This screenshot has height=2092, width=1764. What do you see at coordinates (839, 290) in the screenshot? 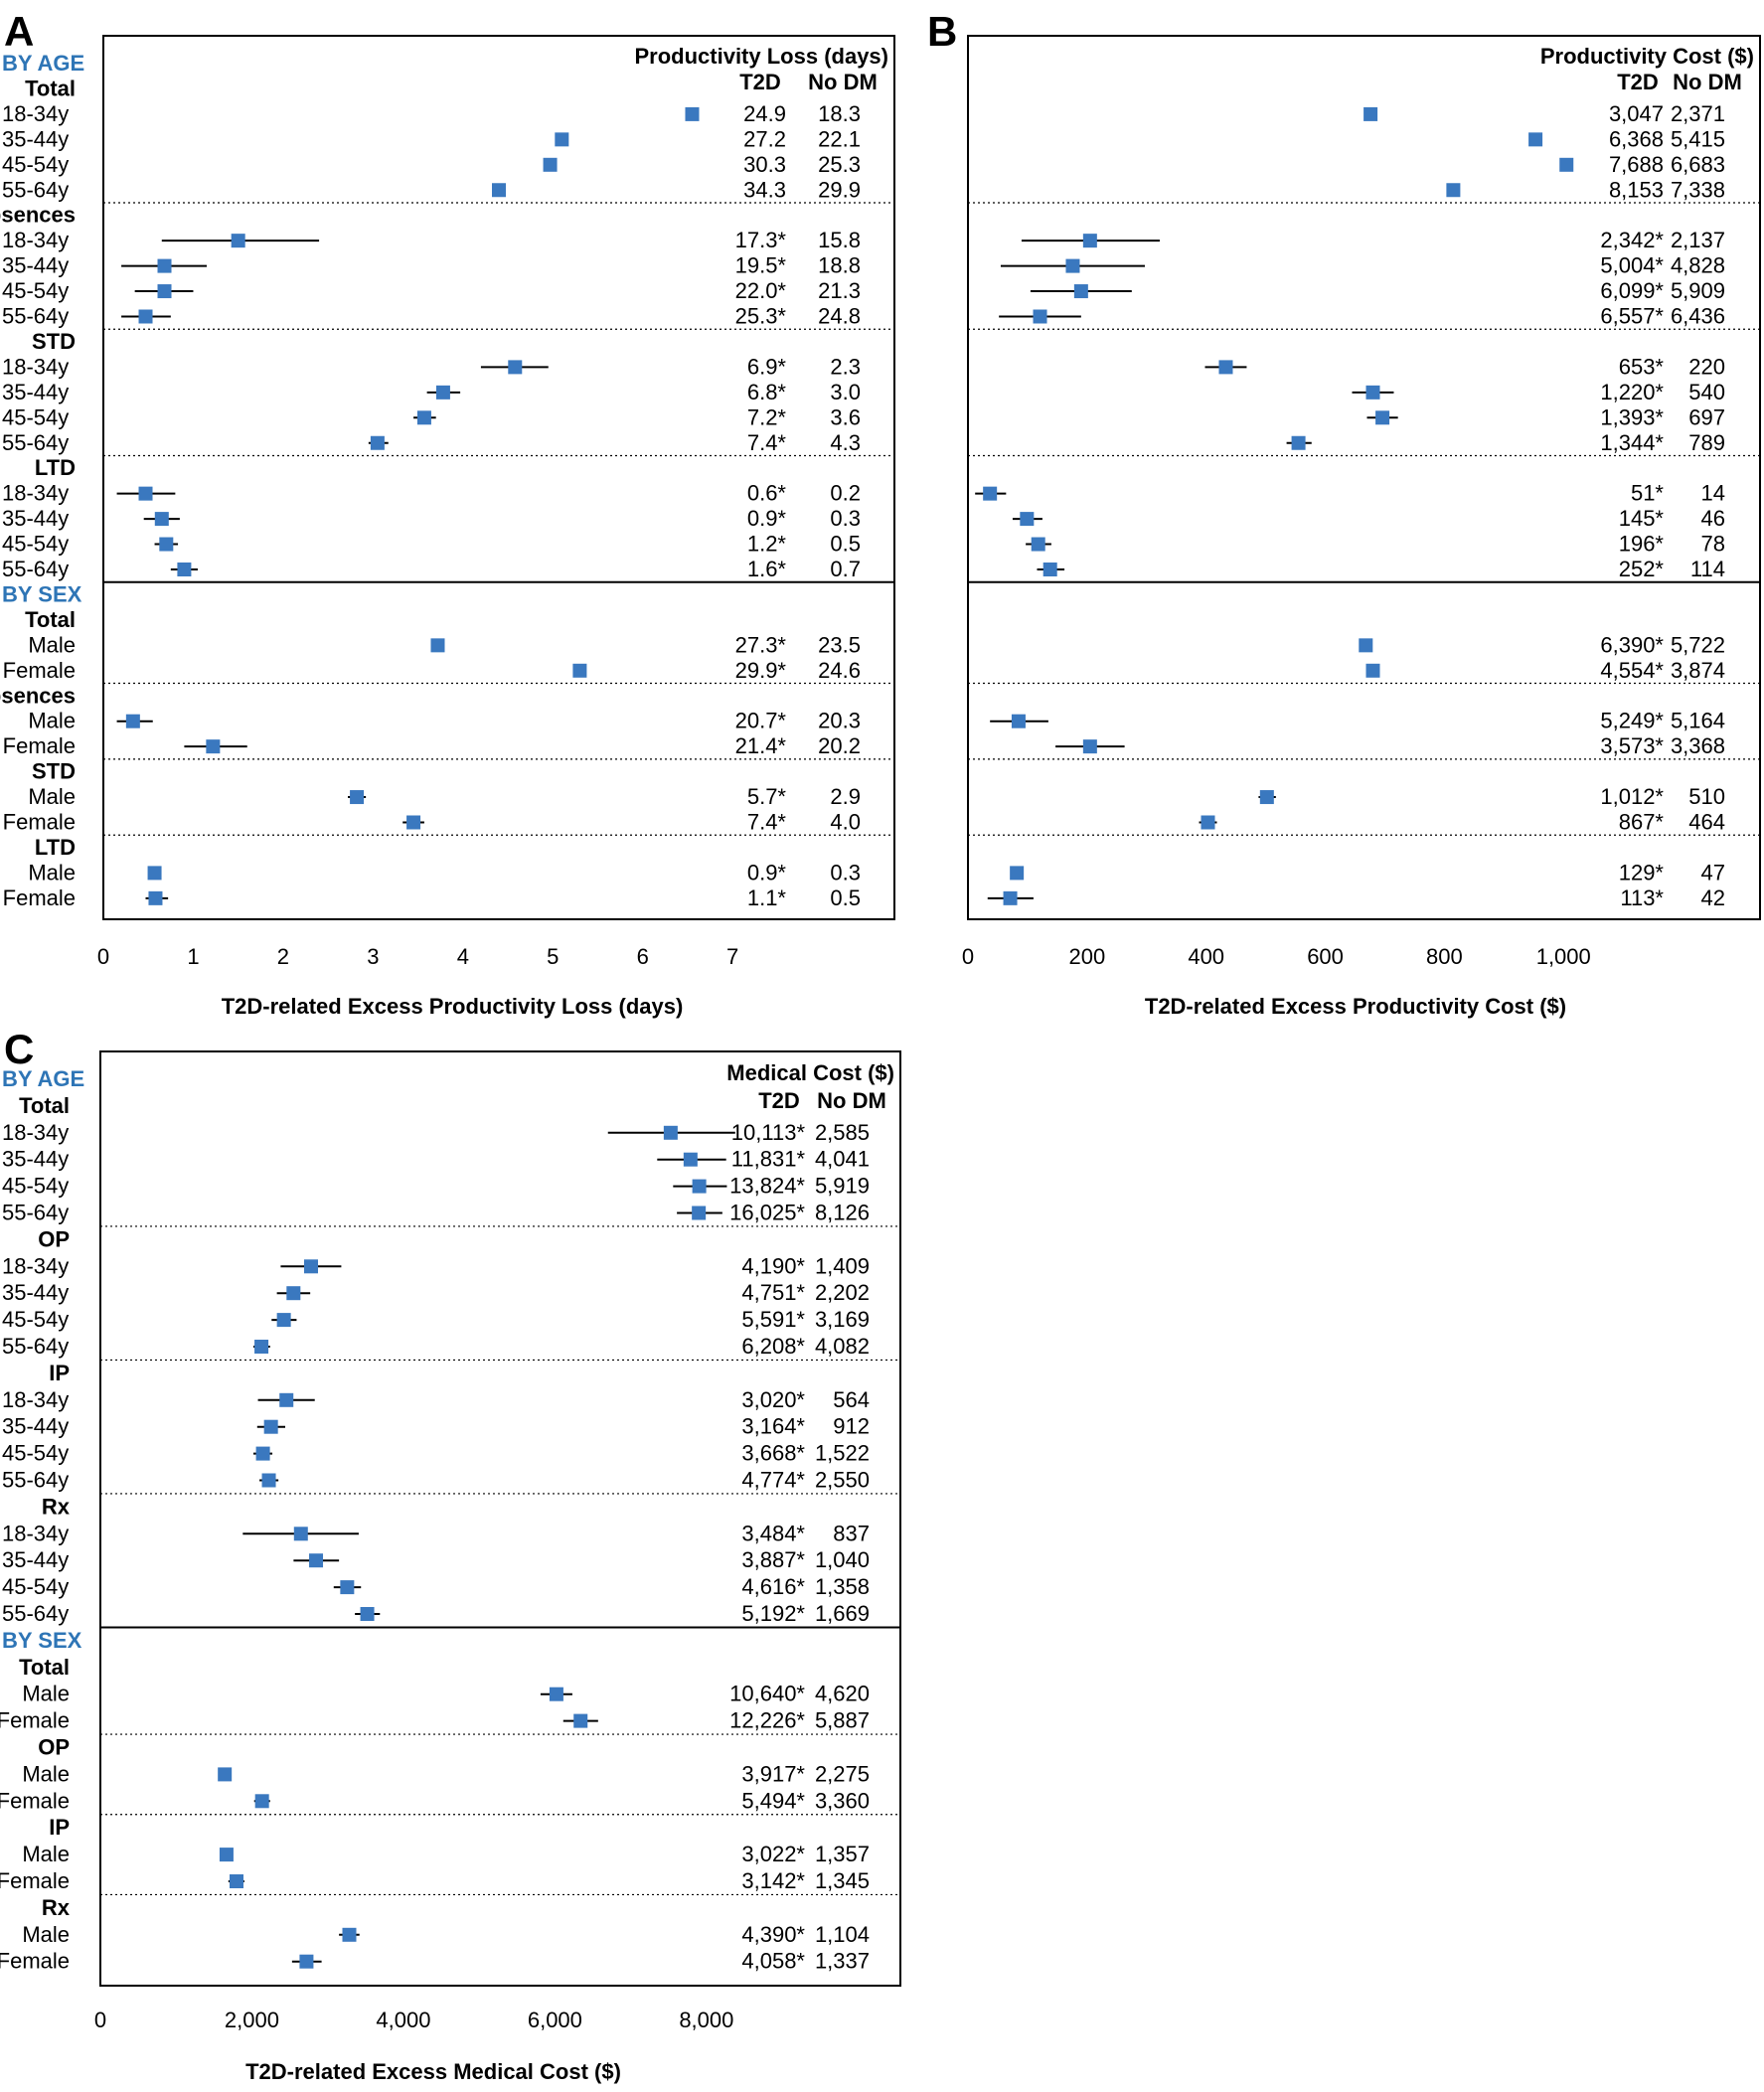
I see `no-dm-value: 21.3` at bounding box center [839, 290].